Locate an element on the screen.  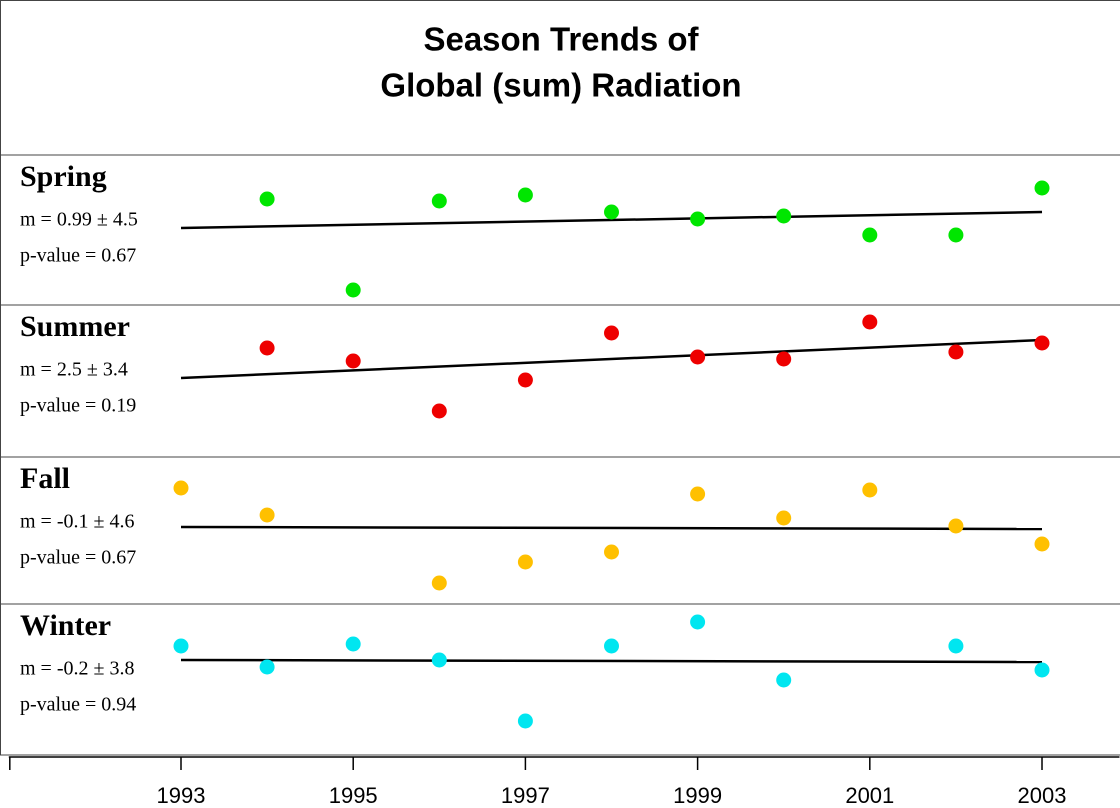
panel-name: Summer is located at coordinates (75, 326).